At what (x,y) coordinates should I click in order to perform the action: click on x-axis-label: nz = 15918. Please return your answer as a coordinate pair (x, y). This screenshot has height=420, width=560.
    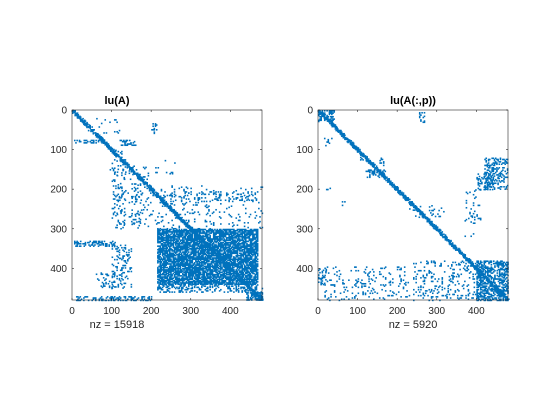
    Looking at the image, I should click on (117, 325).